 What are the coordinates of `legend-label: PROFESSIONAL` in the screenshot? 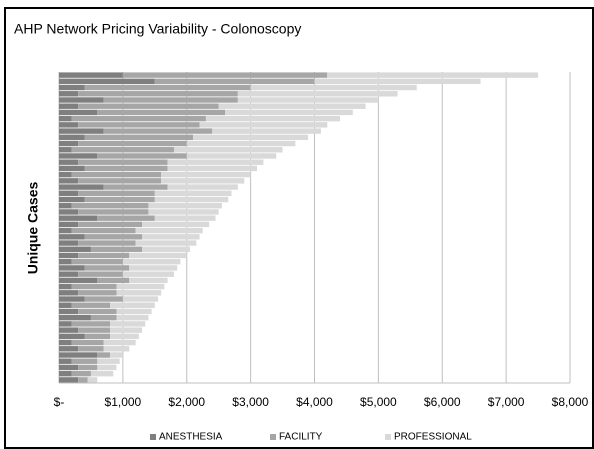 It's located at (433, 437).